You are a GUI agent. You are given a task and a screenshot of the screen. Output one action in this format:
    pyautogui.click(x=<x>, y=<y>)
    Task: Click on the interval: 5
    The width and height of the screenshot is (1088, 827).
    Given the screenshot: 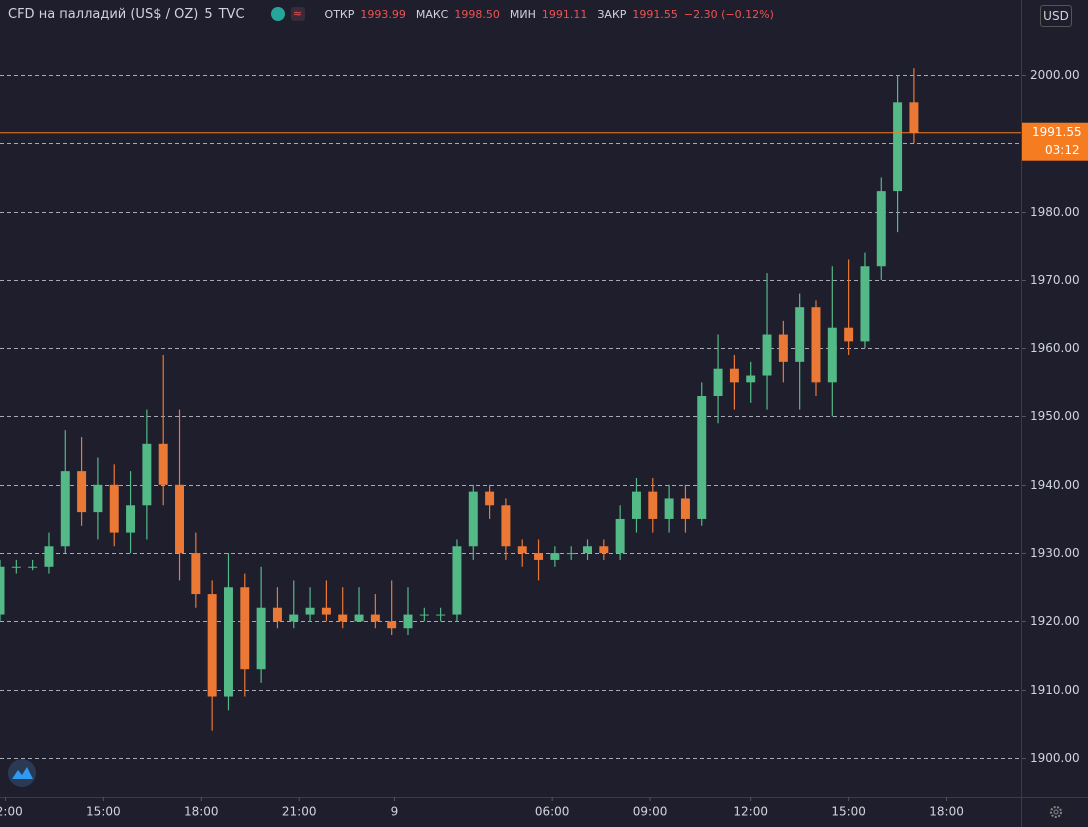 What is the action you would take?
    pyautogui.click(x=208, y=14)
    